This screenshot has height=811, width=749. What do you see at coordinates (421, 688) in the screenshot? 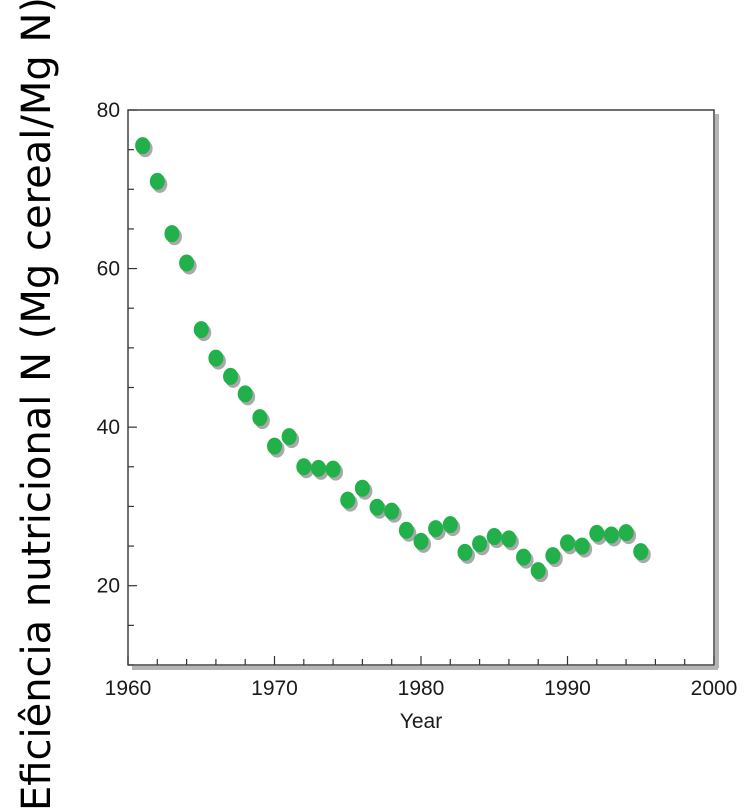
I see `x-tick-label: 1980` at bounding box center [421, 688].